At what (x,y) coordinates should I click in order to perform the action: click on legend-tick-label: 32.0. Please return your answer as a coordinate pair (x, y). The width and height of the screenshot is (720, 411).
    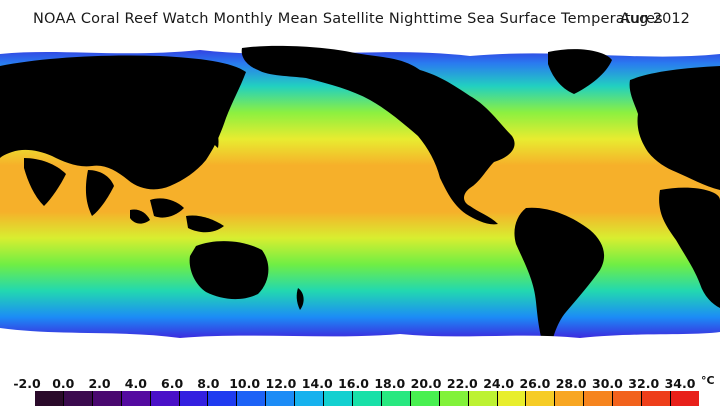
    Looking at the image, I should click on (644, 383).